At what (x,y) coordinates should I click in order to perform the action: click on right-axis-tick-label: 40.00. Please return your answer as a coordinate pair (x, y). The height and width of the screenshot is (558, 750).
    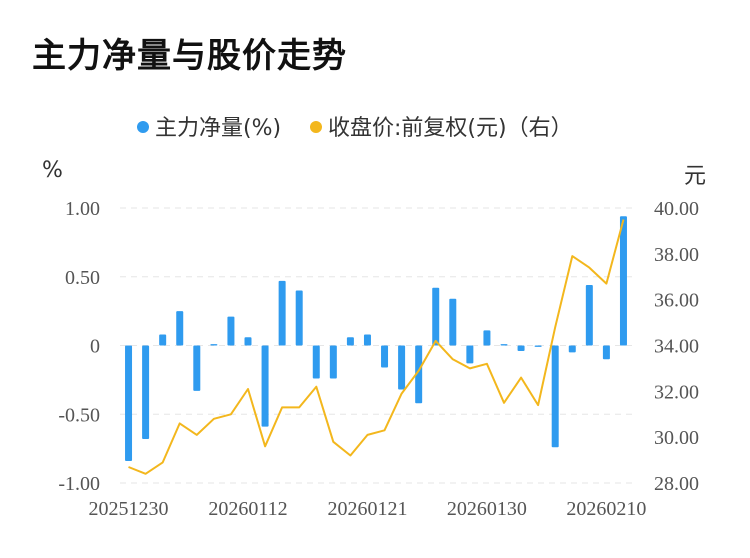
    Looking at the image, I should click on (676, 209).